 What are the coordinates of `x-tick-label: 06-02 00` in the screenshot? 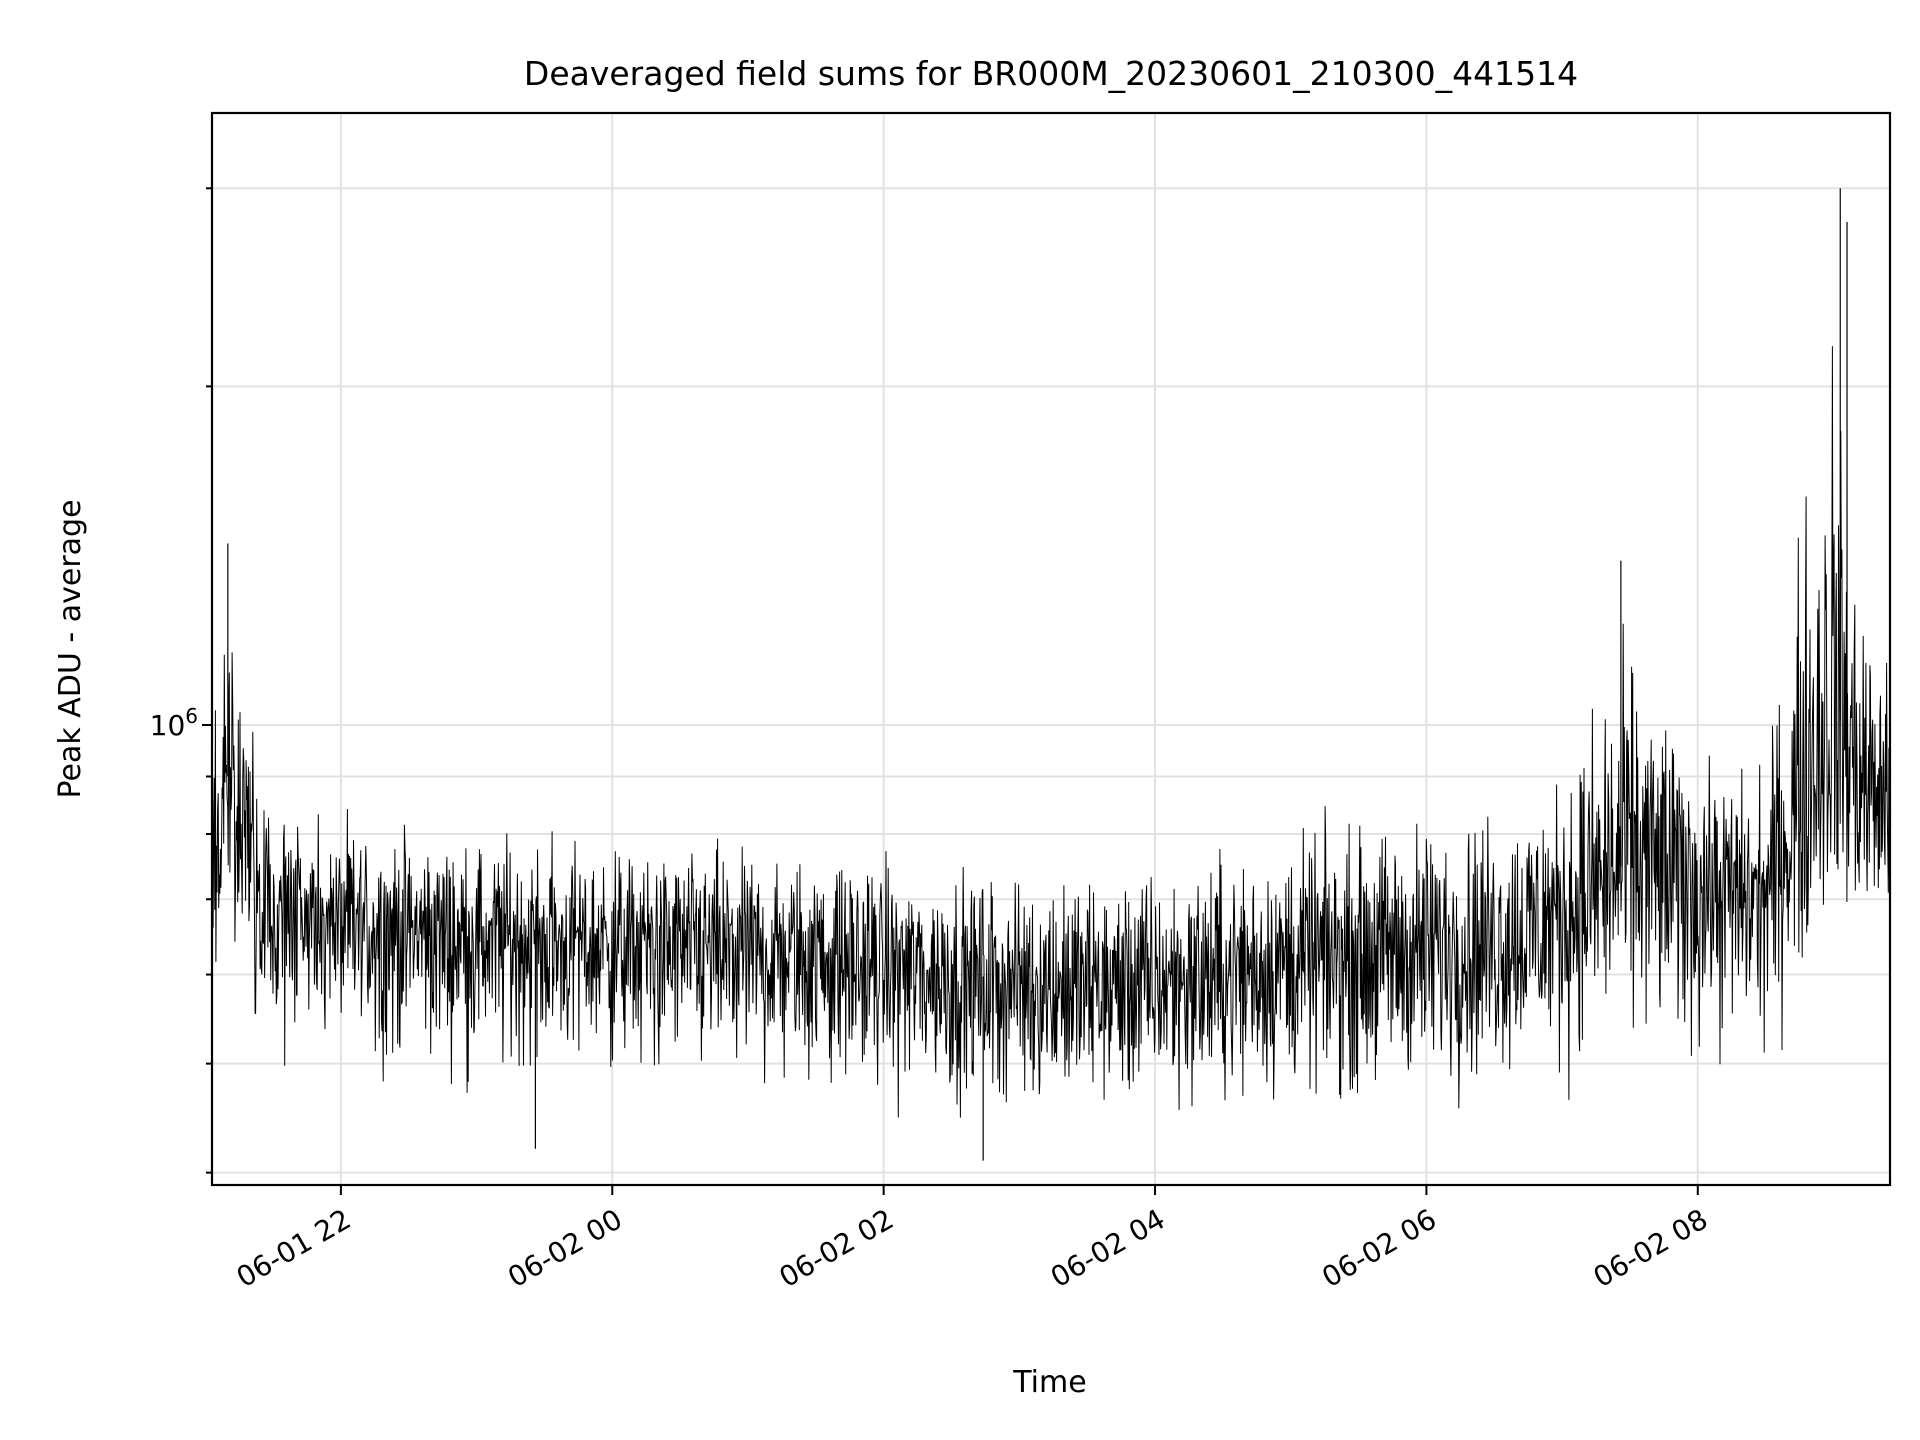 It's located at (565, 1248).